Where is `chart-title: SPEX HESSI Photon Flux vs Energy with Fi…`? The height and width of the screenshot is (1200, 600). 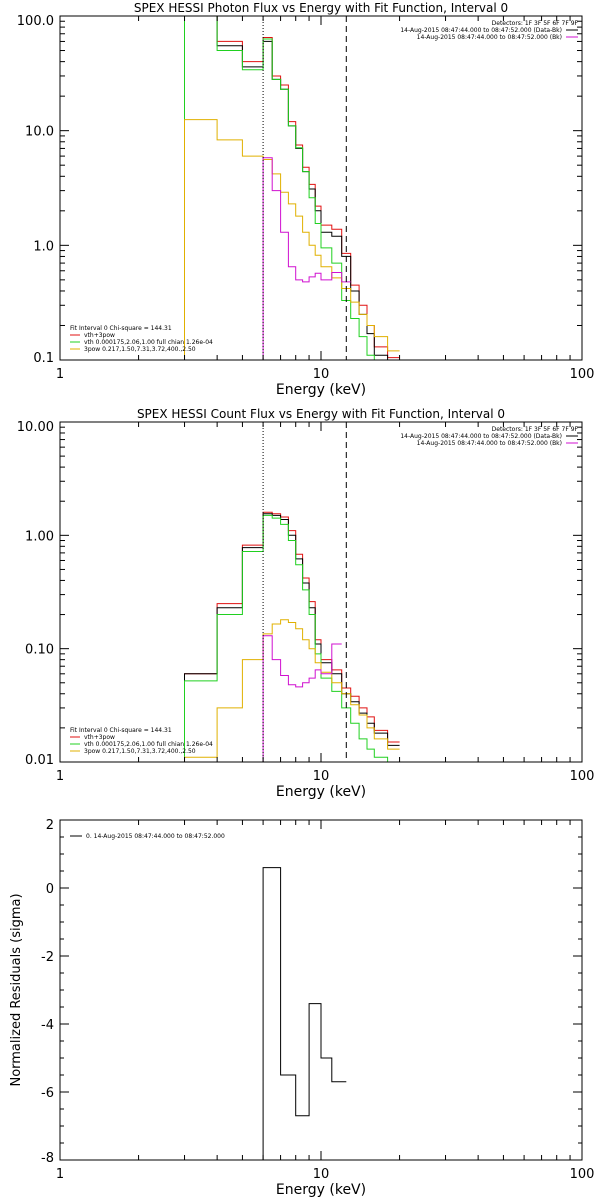
chart-title: SPEX HESSI Photon Flux vs Energy with Fi… is located at coordinates (321, 8).